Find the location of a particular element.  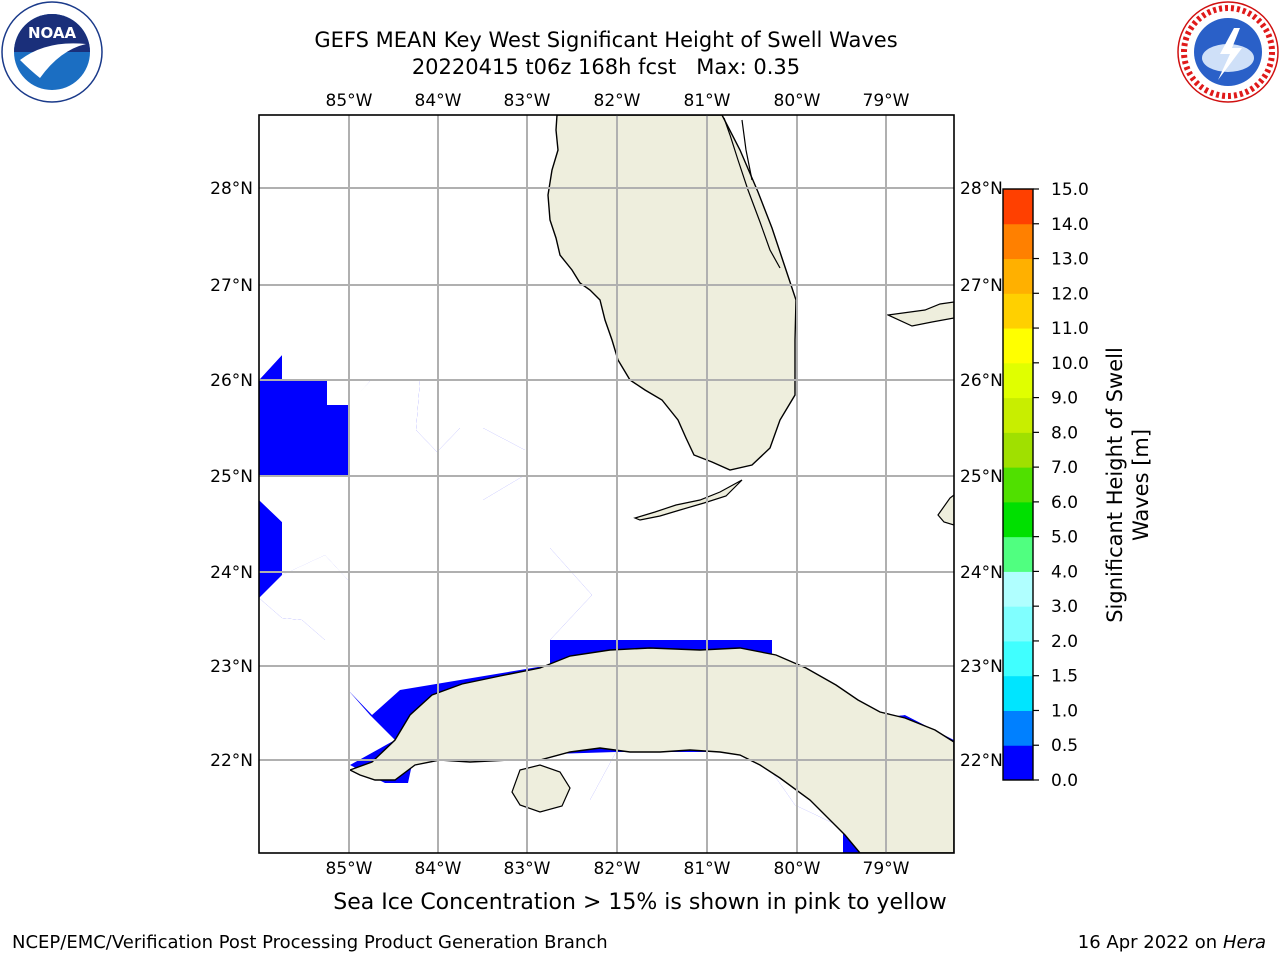

lon-label-top: 82°W is located at coordinates (617, 101).